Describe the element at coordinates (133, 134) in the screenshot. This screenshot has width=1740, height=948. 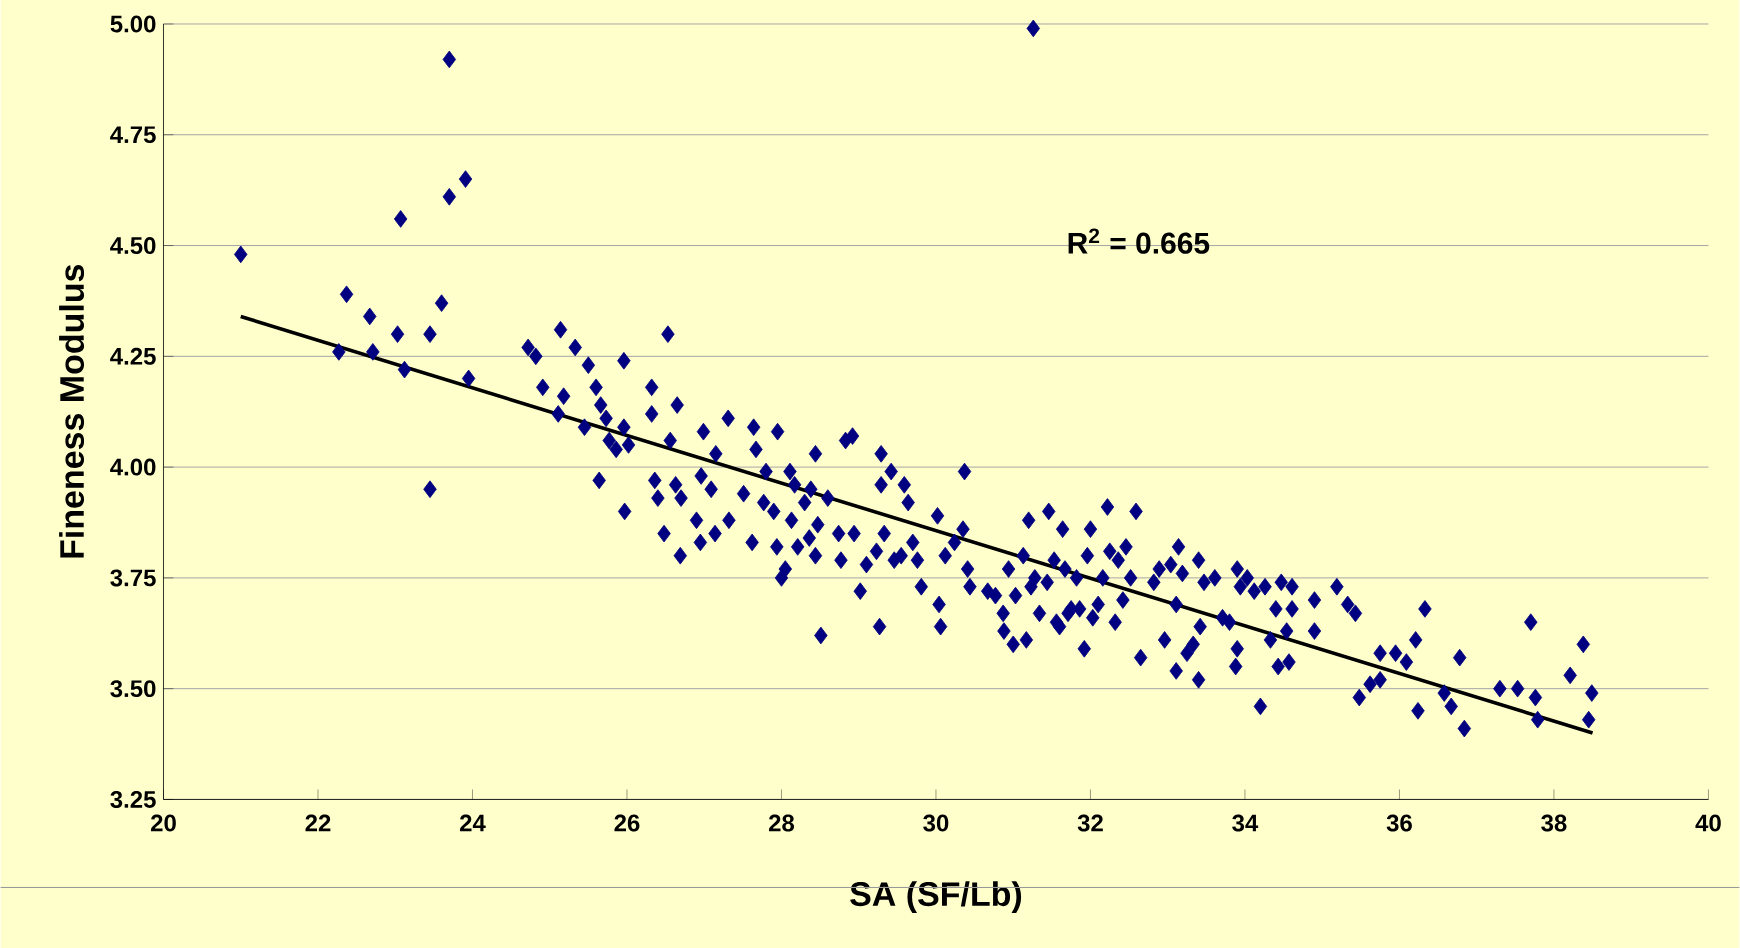
I see `y-tick-label: 4.75` at that location.